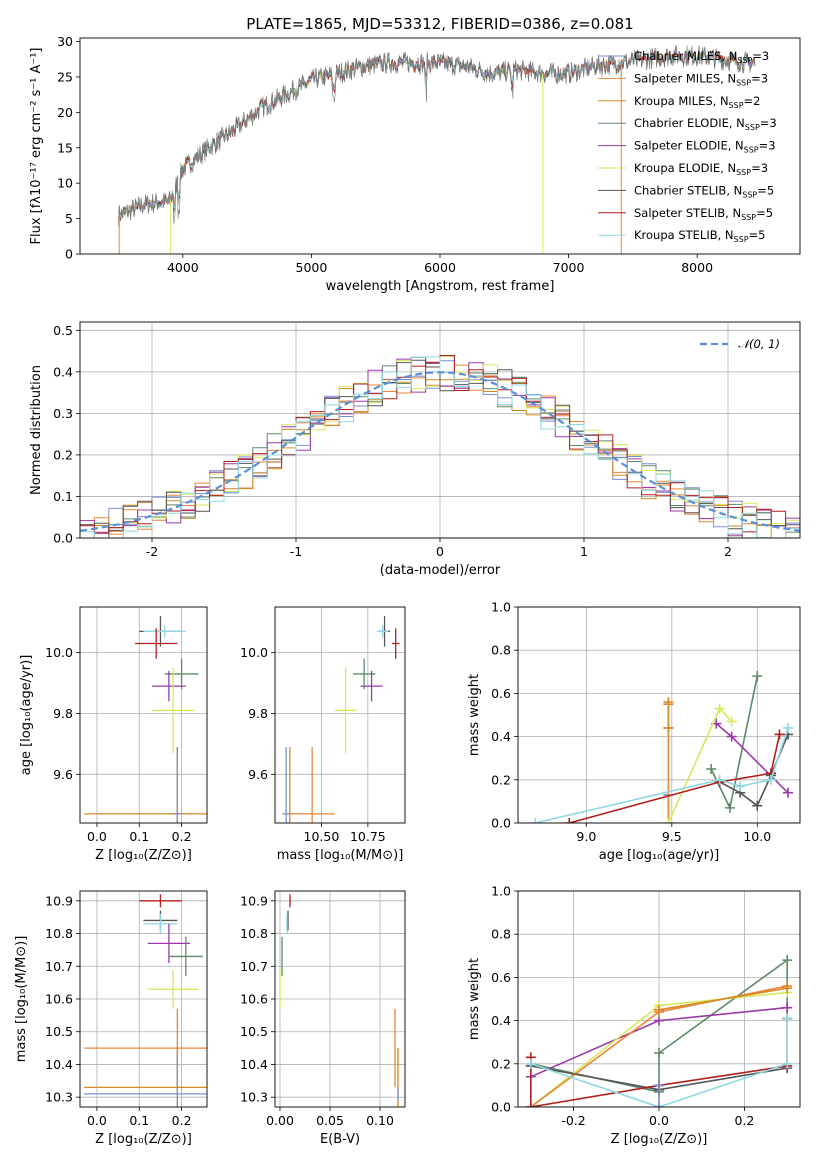 This screenshot has width=819, height=1174. Describe the element at coordinates (21, 999) in the screenshot. I see `y-axis-label: mass [log₁₀(M/M⊙)]` at that location.